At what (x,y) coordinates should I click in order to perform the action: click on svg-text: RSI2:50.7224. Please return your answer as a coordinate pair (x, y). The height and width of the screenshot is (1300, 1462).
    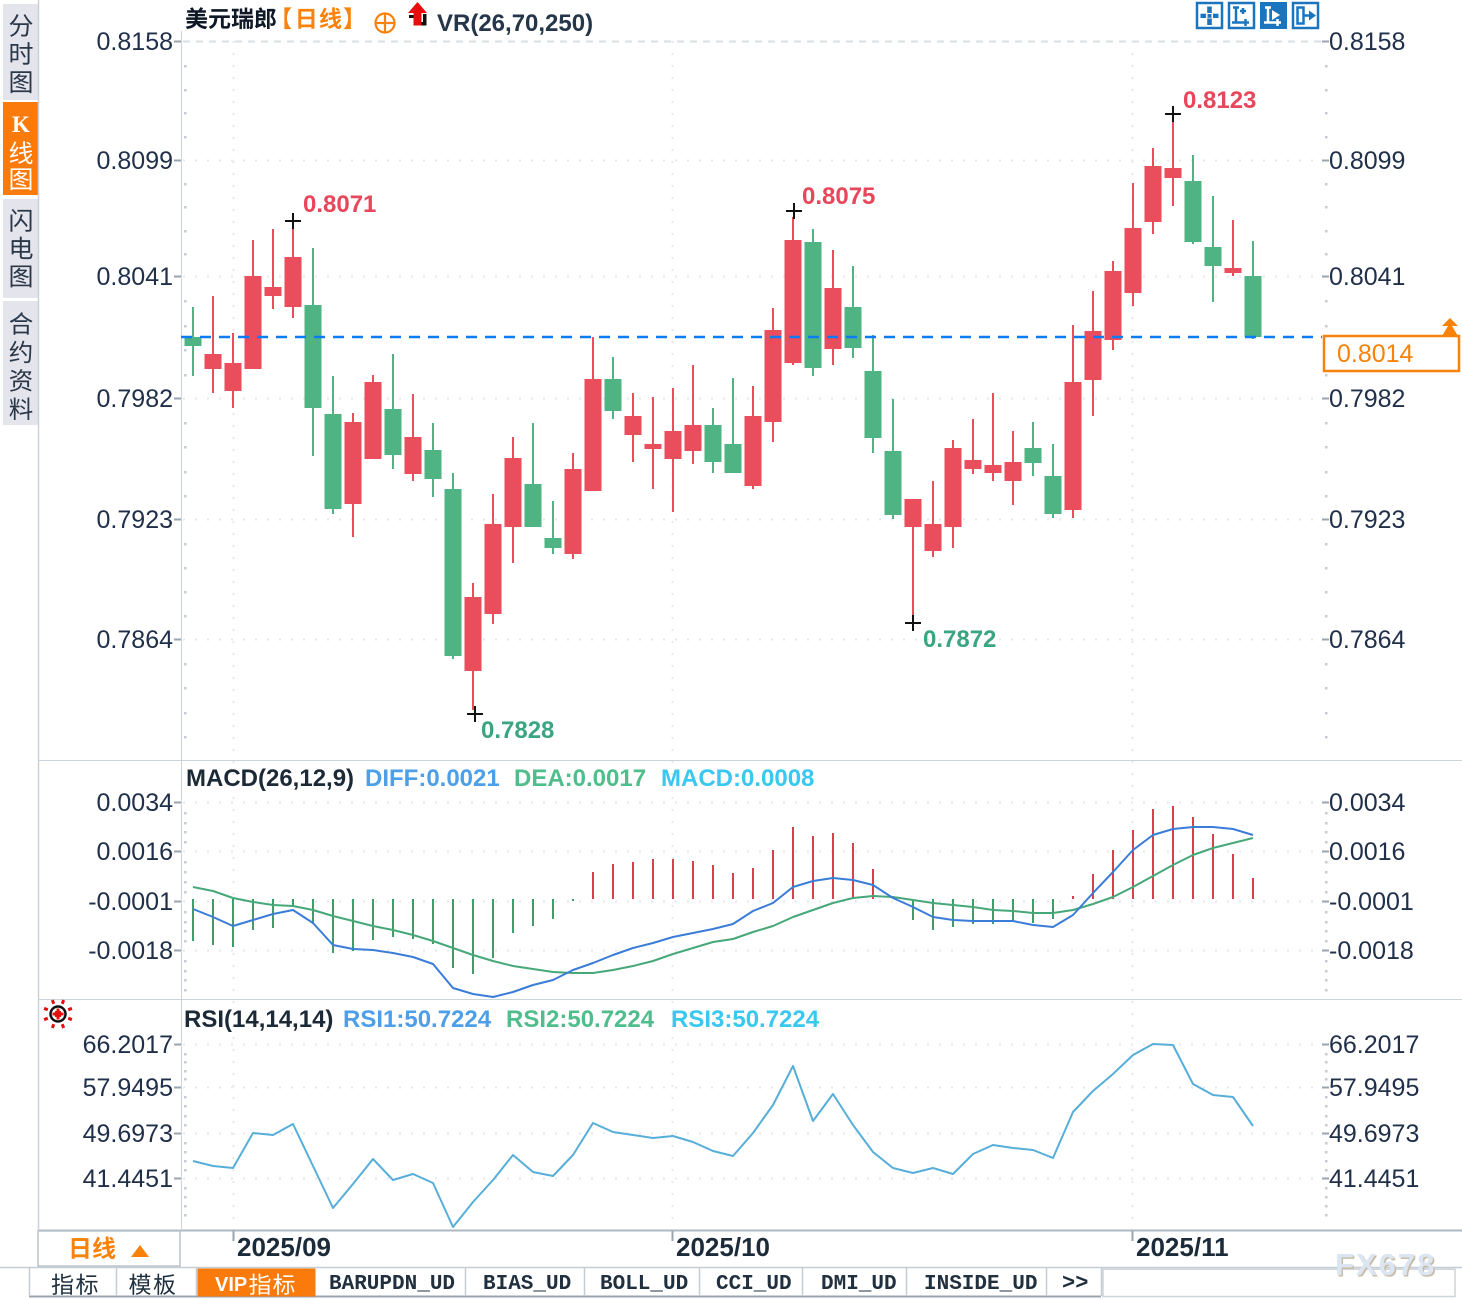
    Looking at the image, I should click on (580, 1019).